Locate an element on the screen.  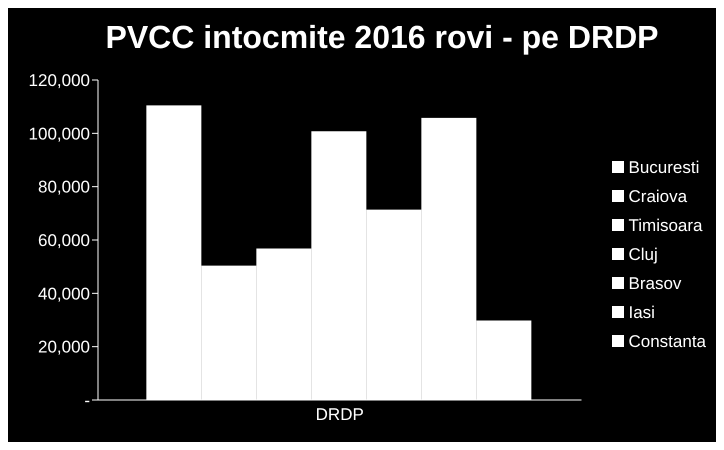
chart-title: PVCC intocmite 2016 rovi - pe DRDP is located at coordinates (382, 37).